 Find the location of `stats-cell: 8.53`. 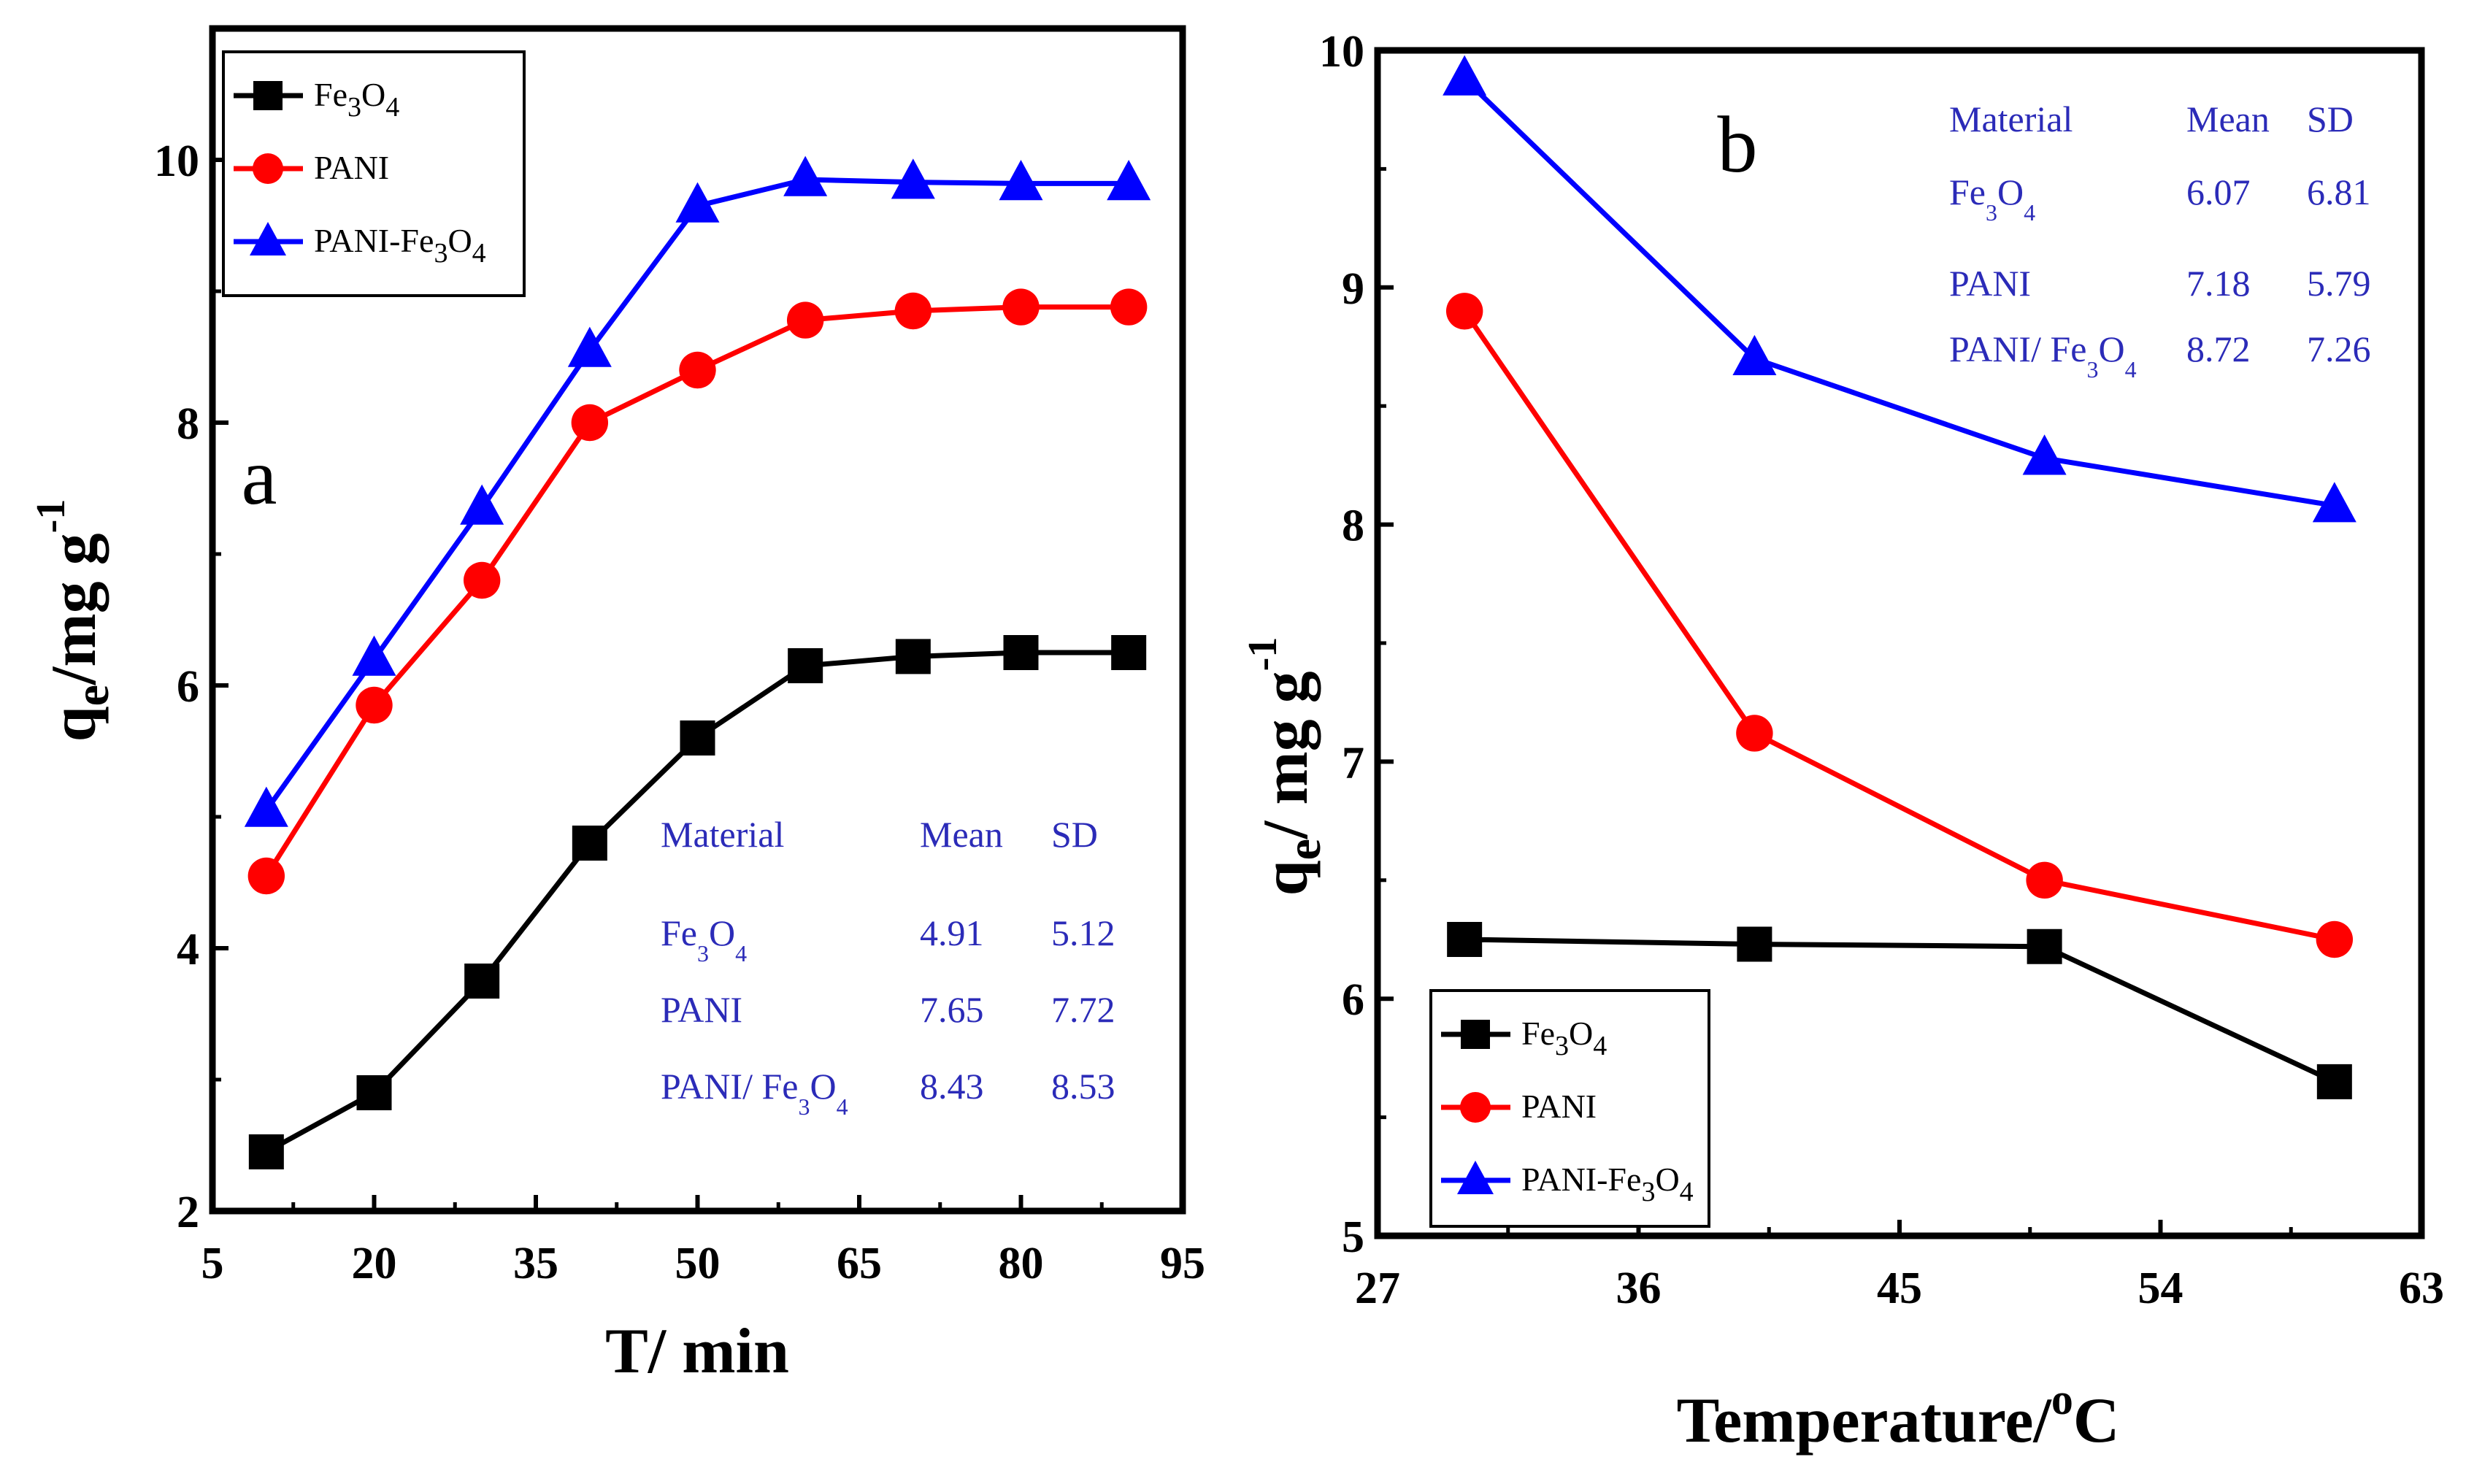

stats-cell: 8.53 is located at coordinates (1083, 1086).